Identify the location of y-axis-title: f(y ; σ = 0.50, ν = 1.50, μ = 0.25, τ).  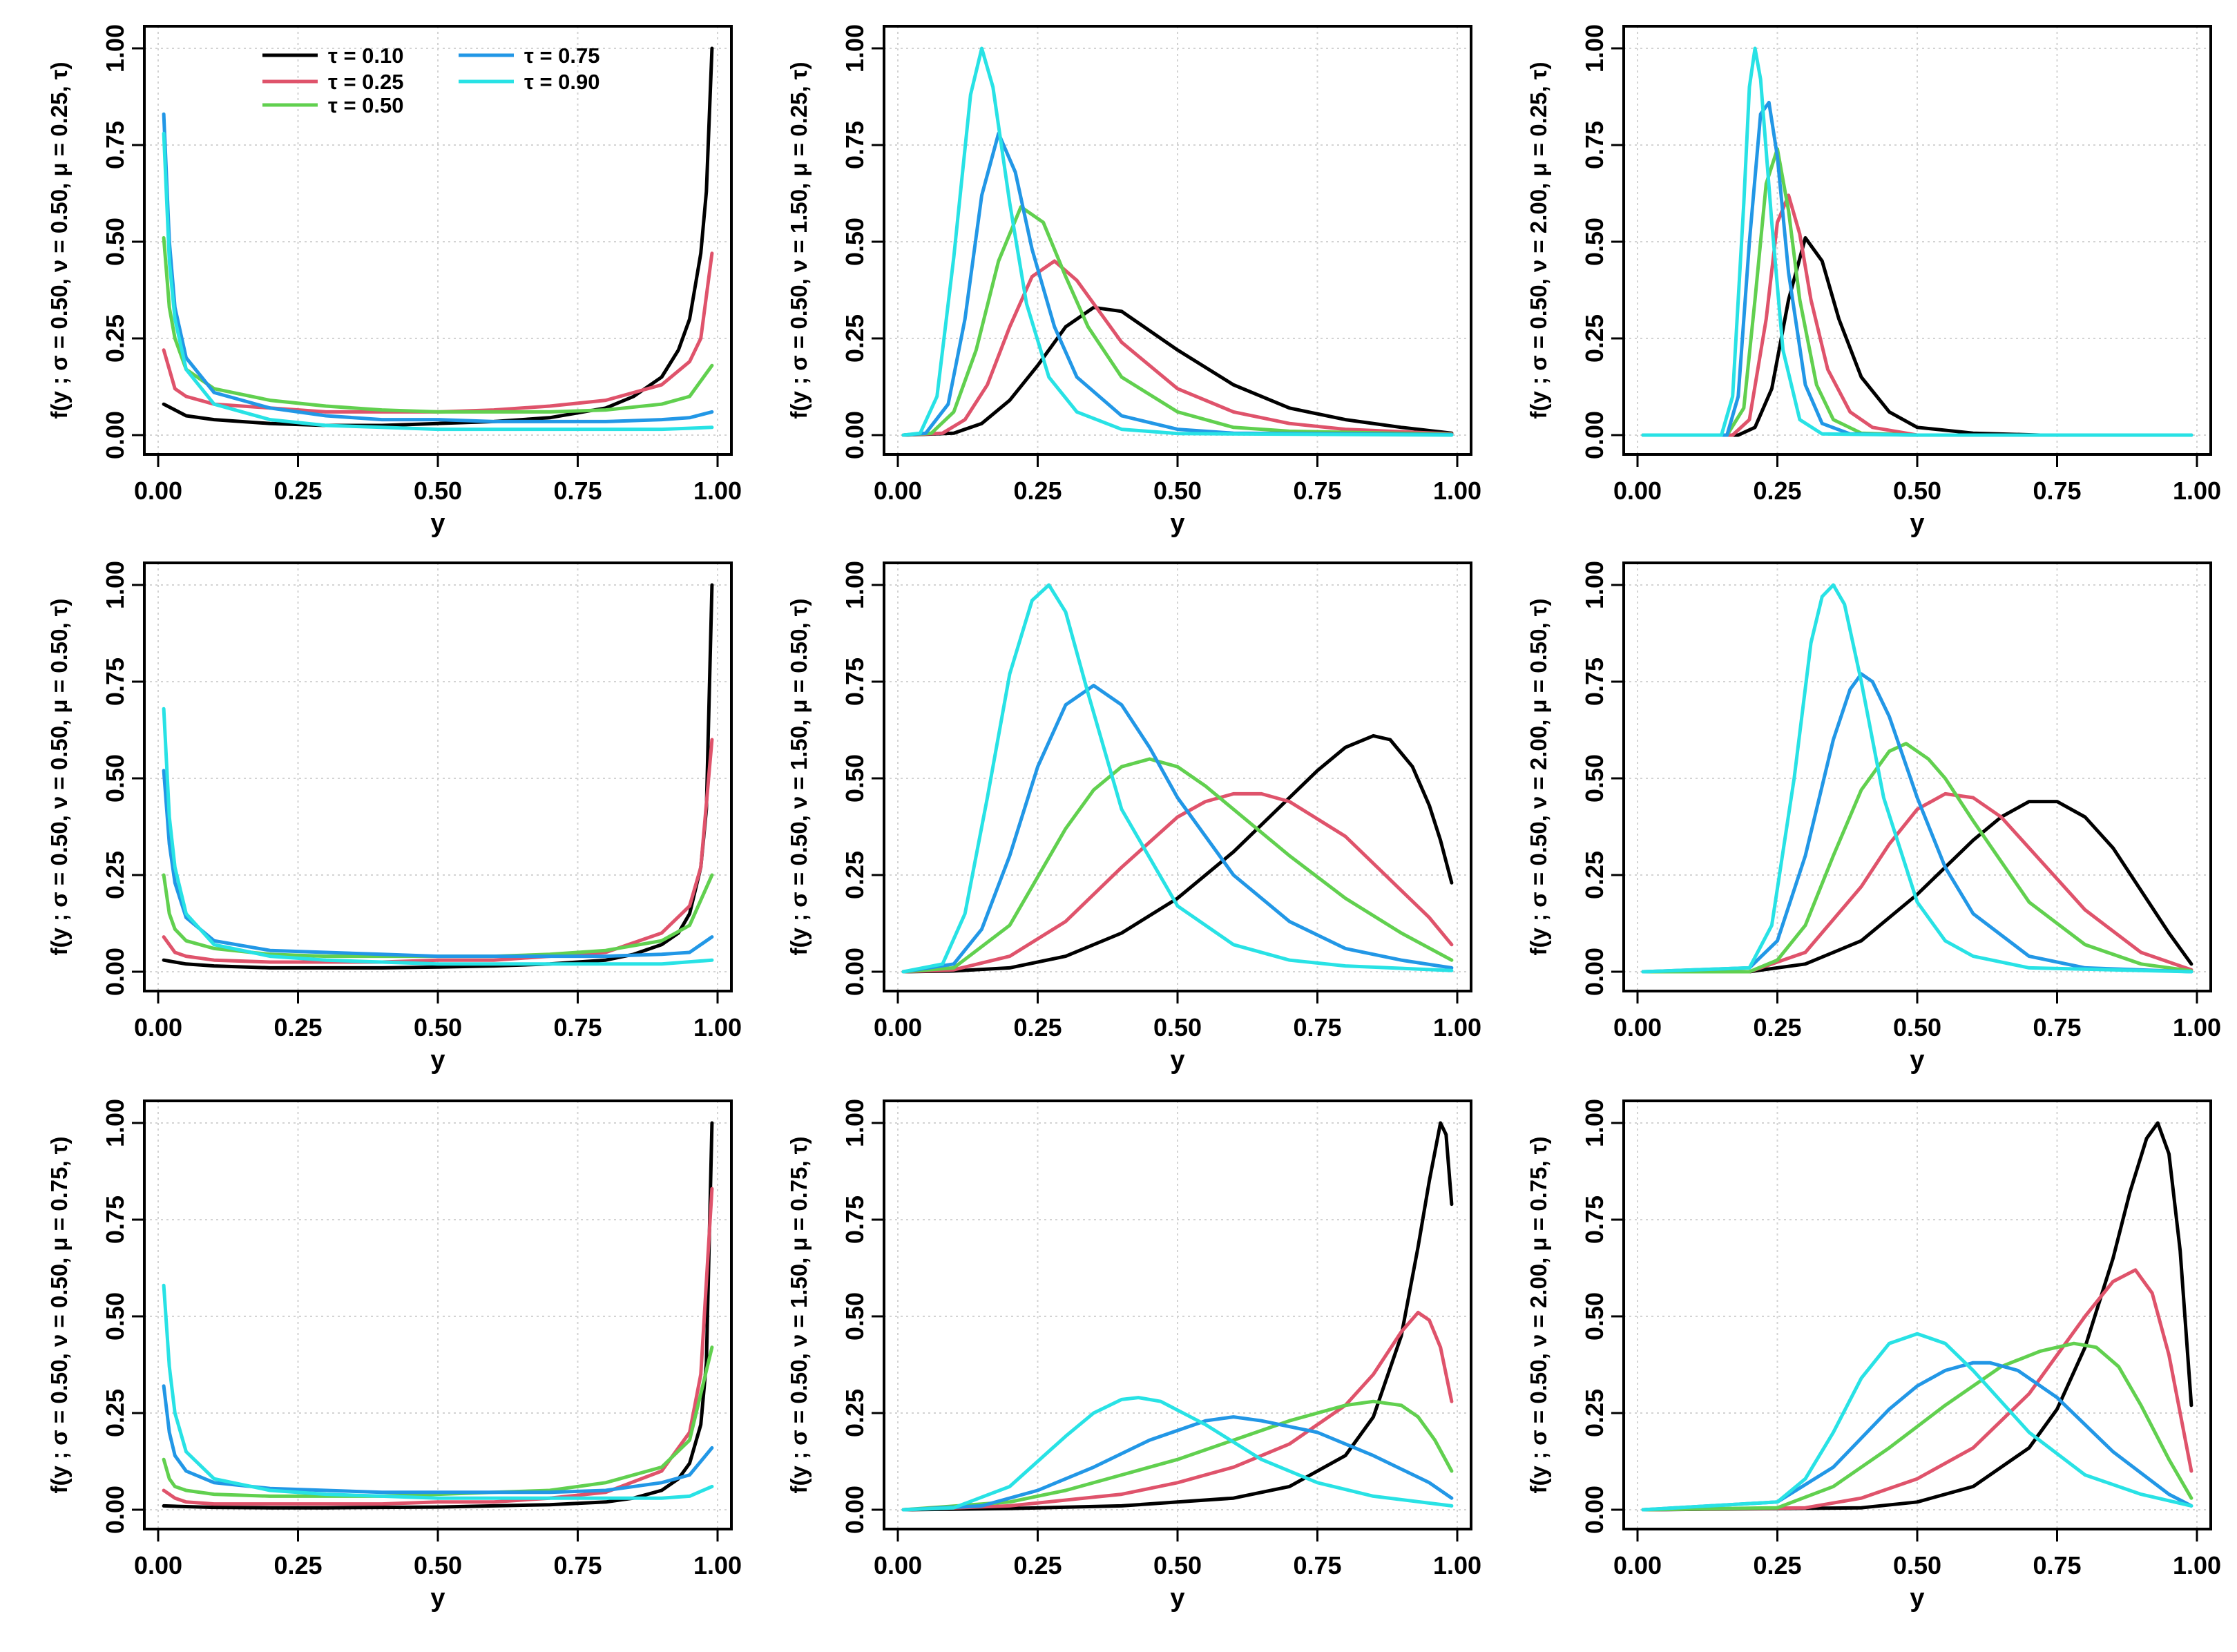
(799, 240).